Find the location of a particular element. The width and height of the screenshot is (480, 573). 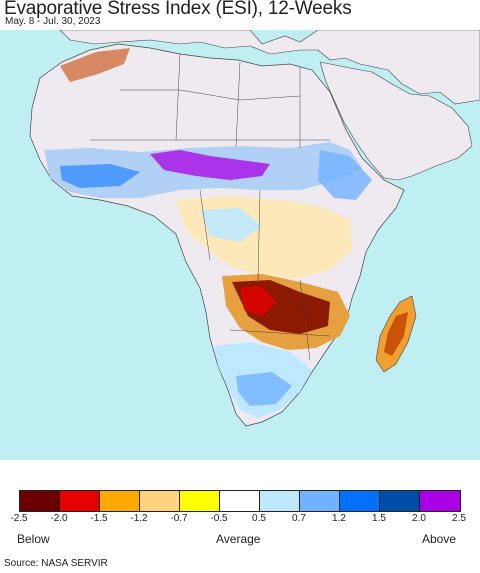

legend-tick: -2.5 is located at coordinates (19, 518).